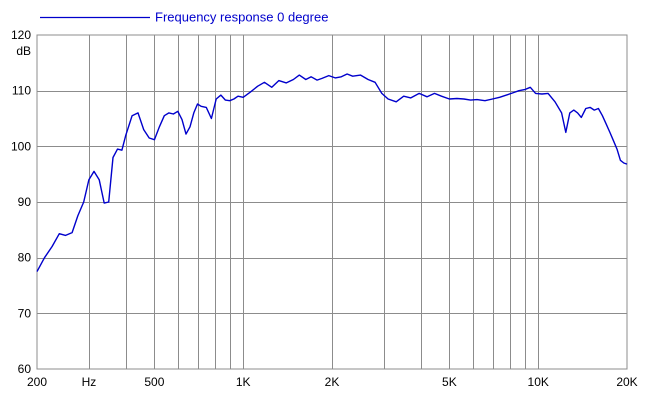 This screenshot has height=403, width=650. What do you see at coordinates (37, 382) in the screenshot?
I see `x-tick-label: 200` at bounding box center [37, 382].